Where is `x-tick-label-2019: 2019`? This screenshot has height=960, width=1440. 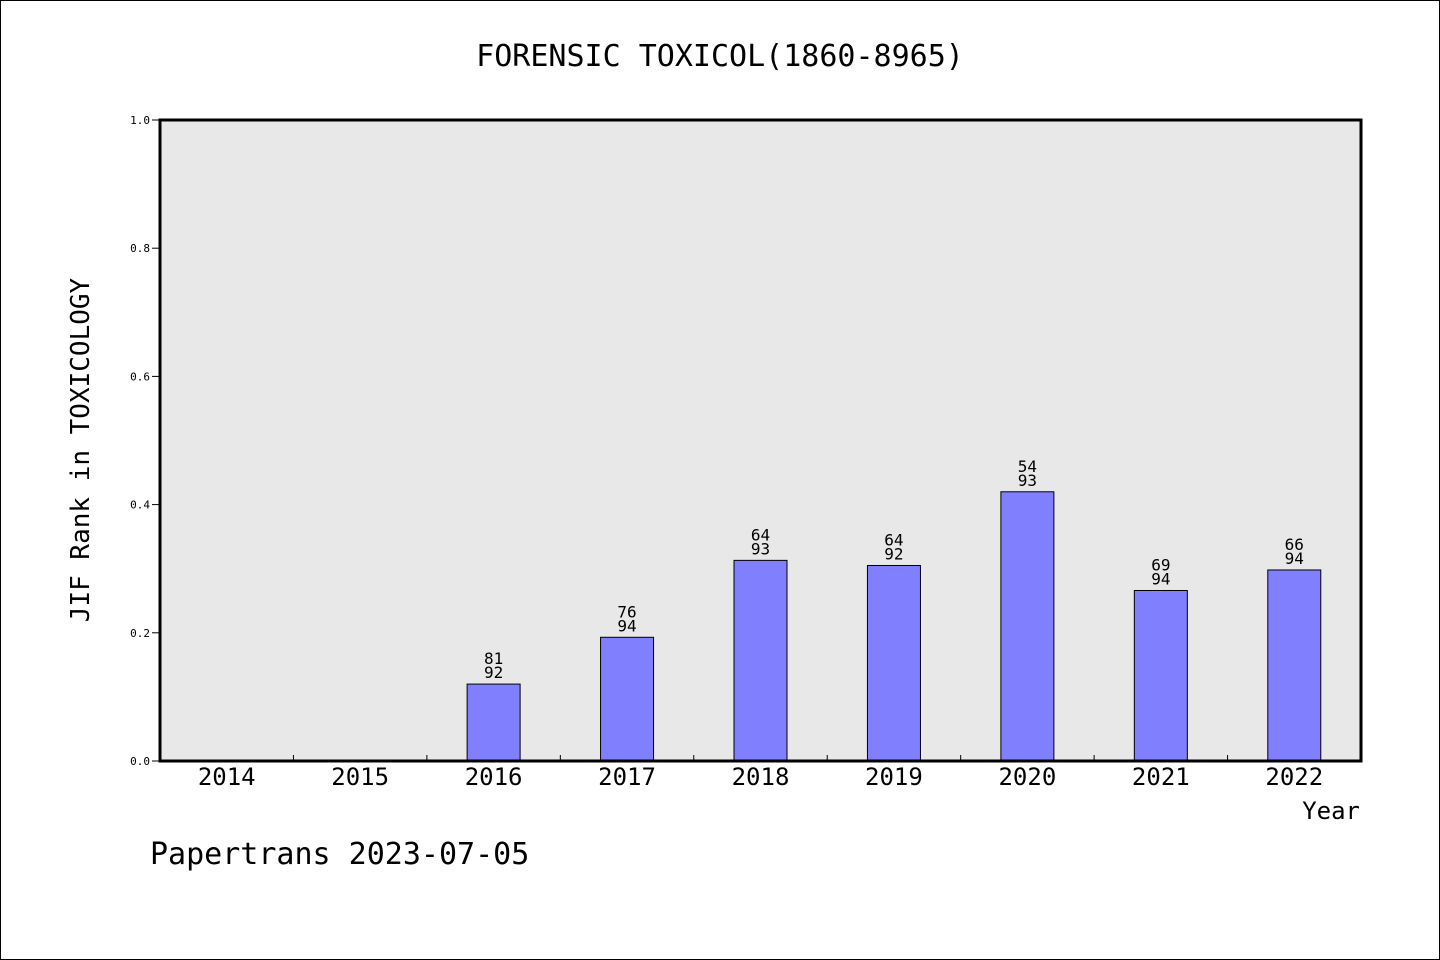 x-tick-label-2019: 2019 is located at coordinates (894, 777).